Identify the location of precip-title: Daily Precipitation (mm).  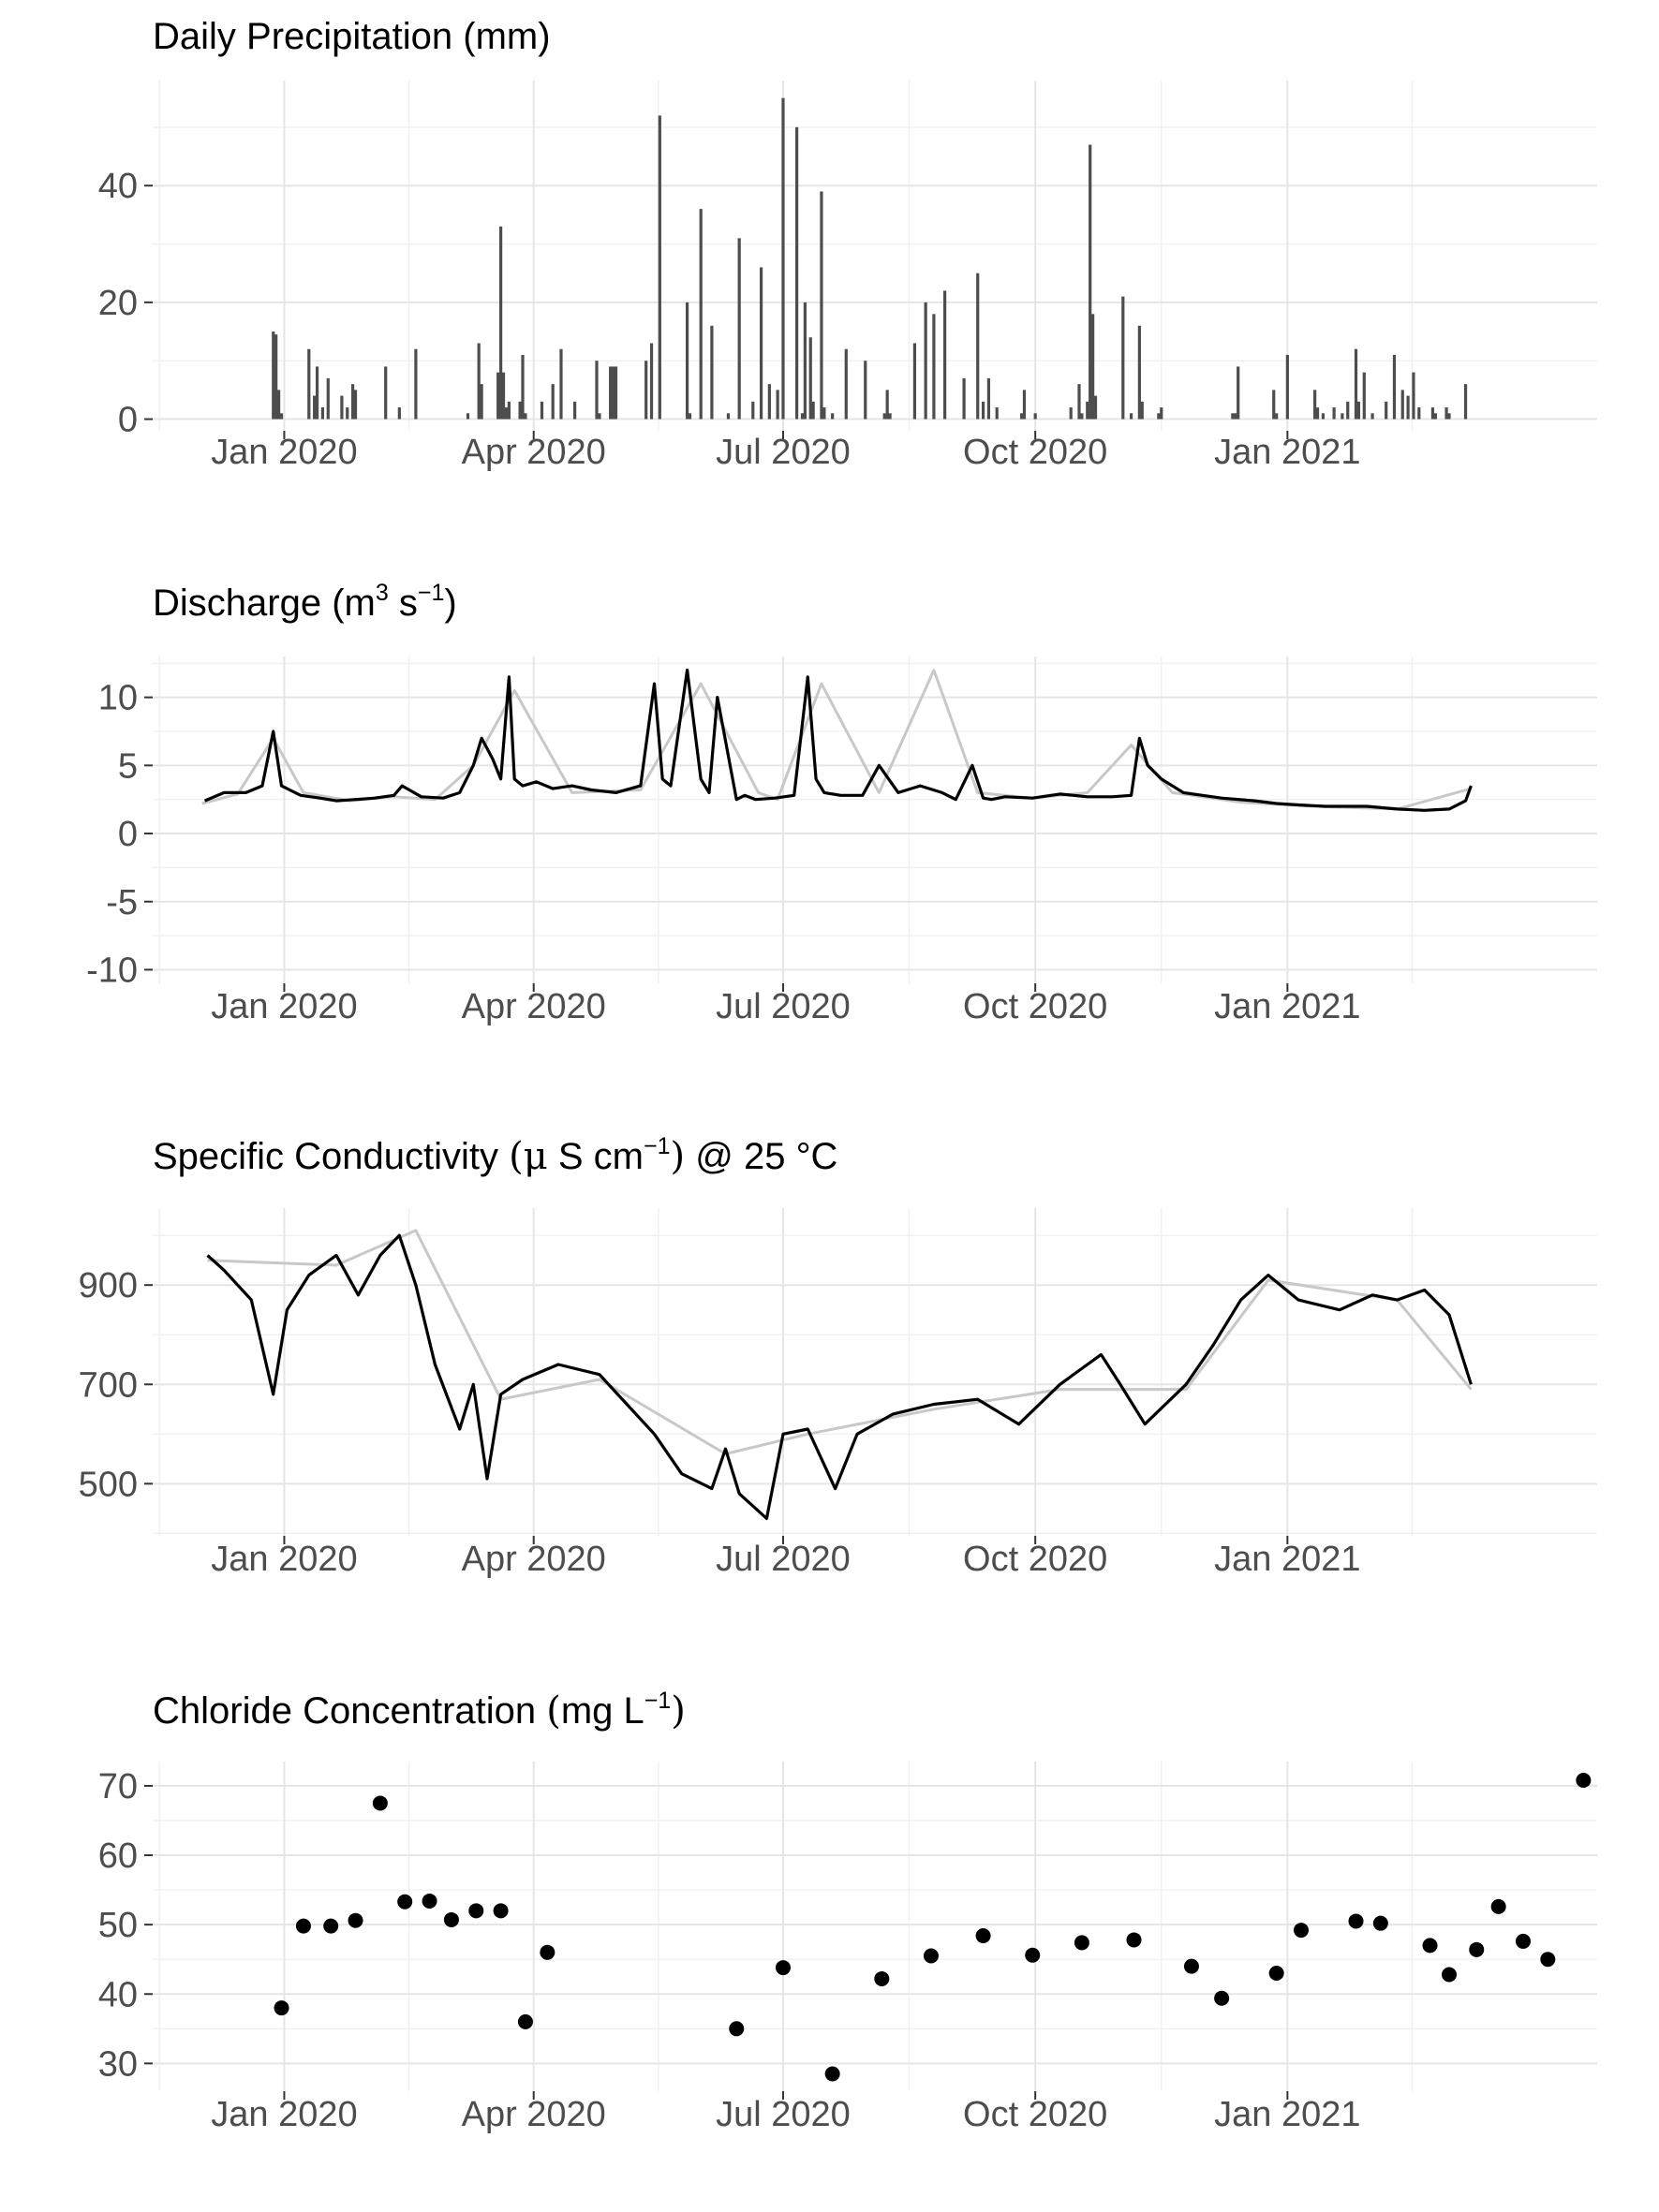
(352, 36).